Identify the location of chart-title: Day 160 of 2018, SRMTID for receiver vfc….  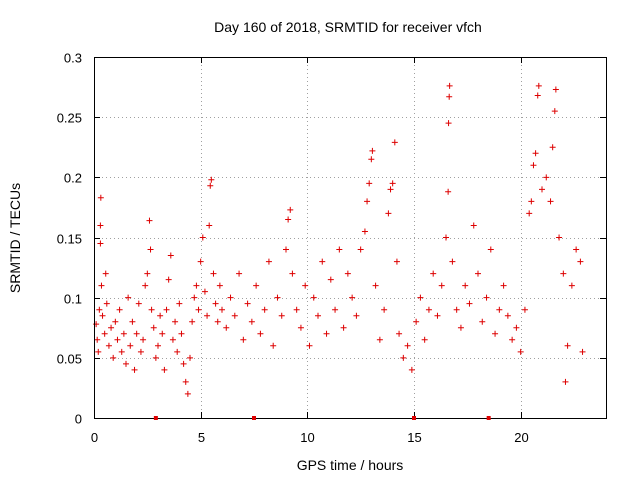
(348, 27).